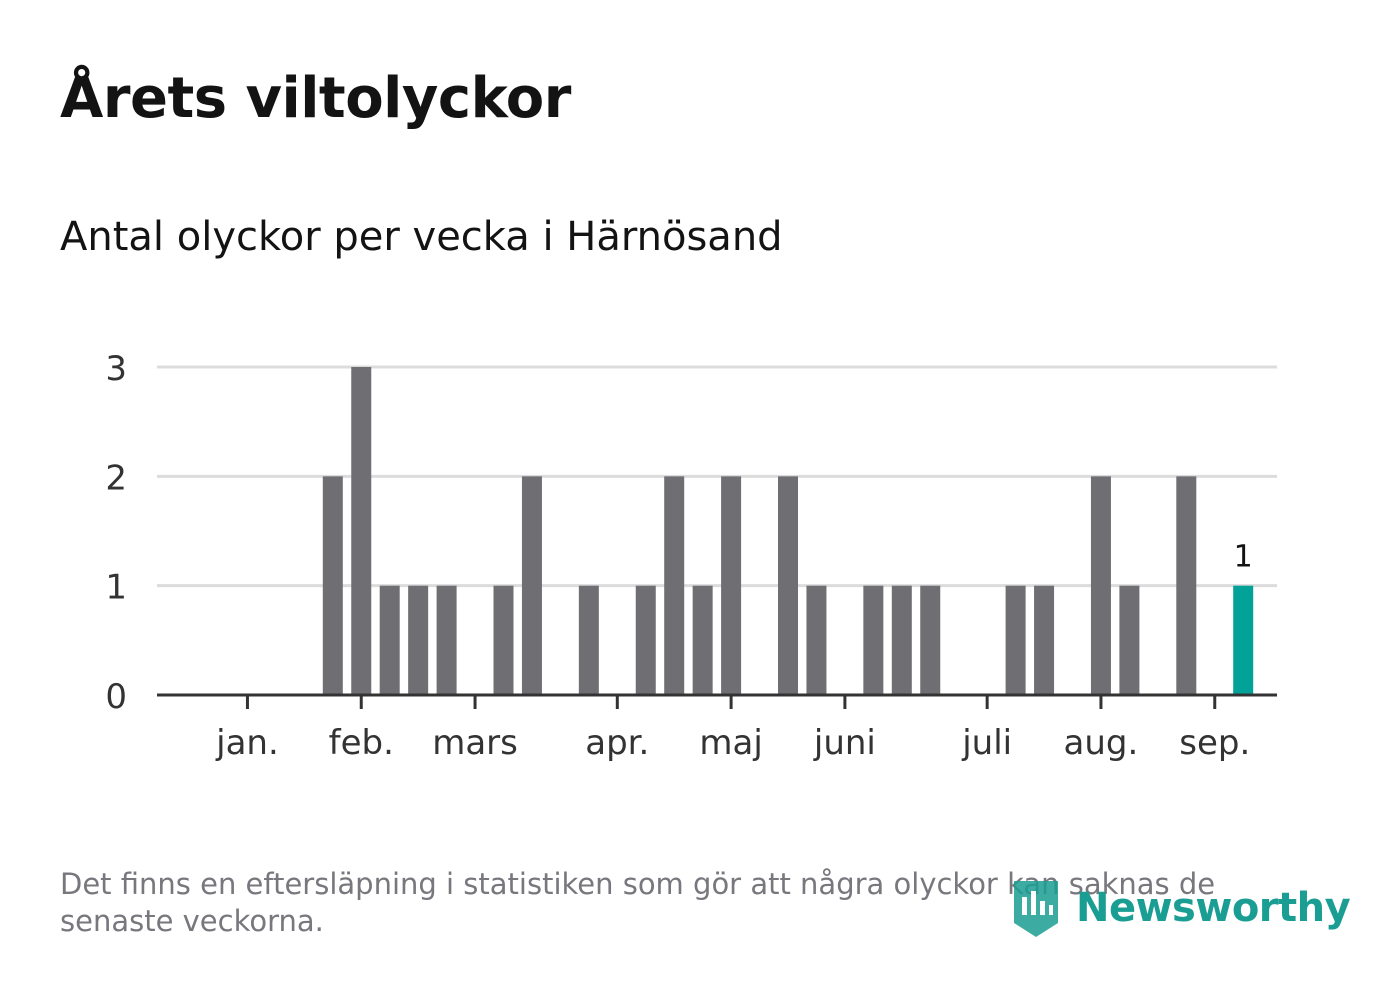 The image size is (1382, 999). What do you see at coordinates (1243, 640) in the screenshot?
I see `highlighted-bar` at bounding box center [1243, 640].